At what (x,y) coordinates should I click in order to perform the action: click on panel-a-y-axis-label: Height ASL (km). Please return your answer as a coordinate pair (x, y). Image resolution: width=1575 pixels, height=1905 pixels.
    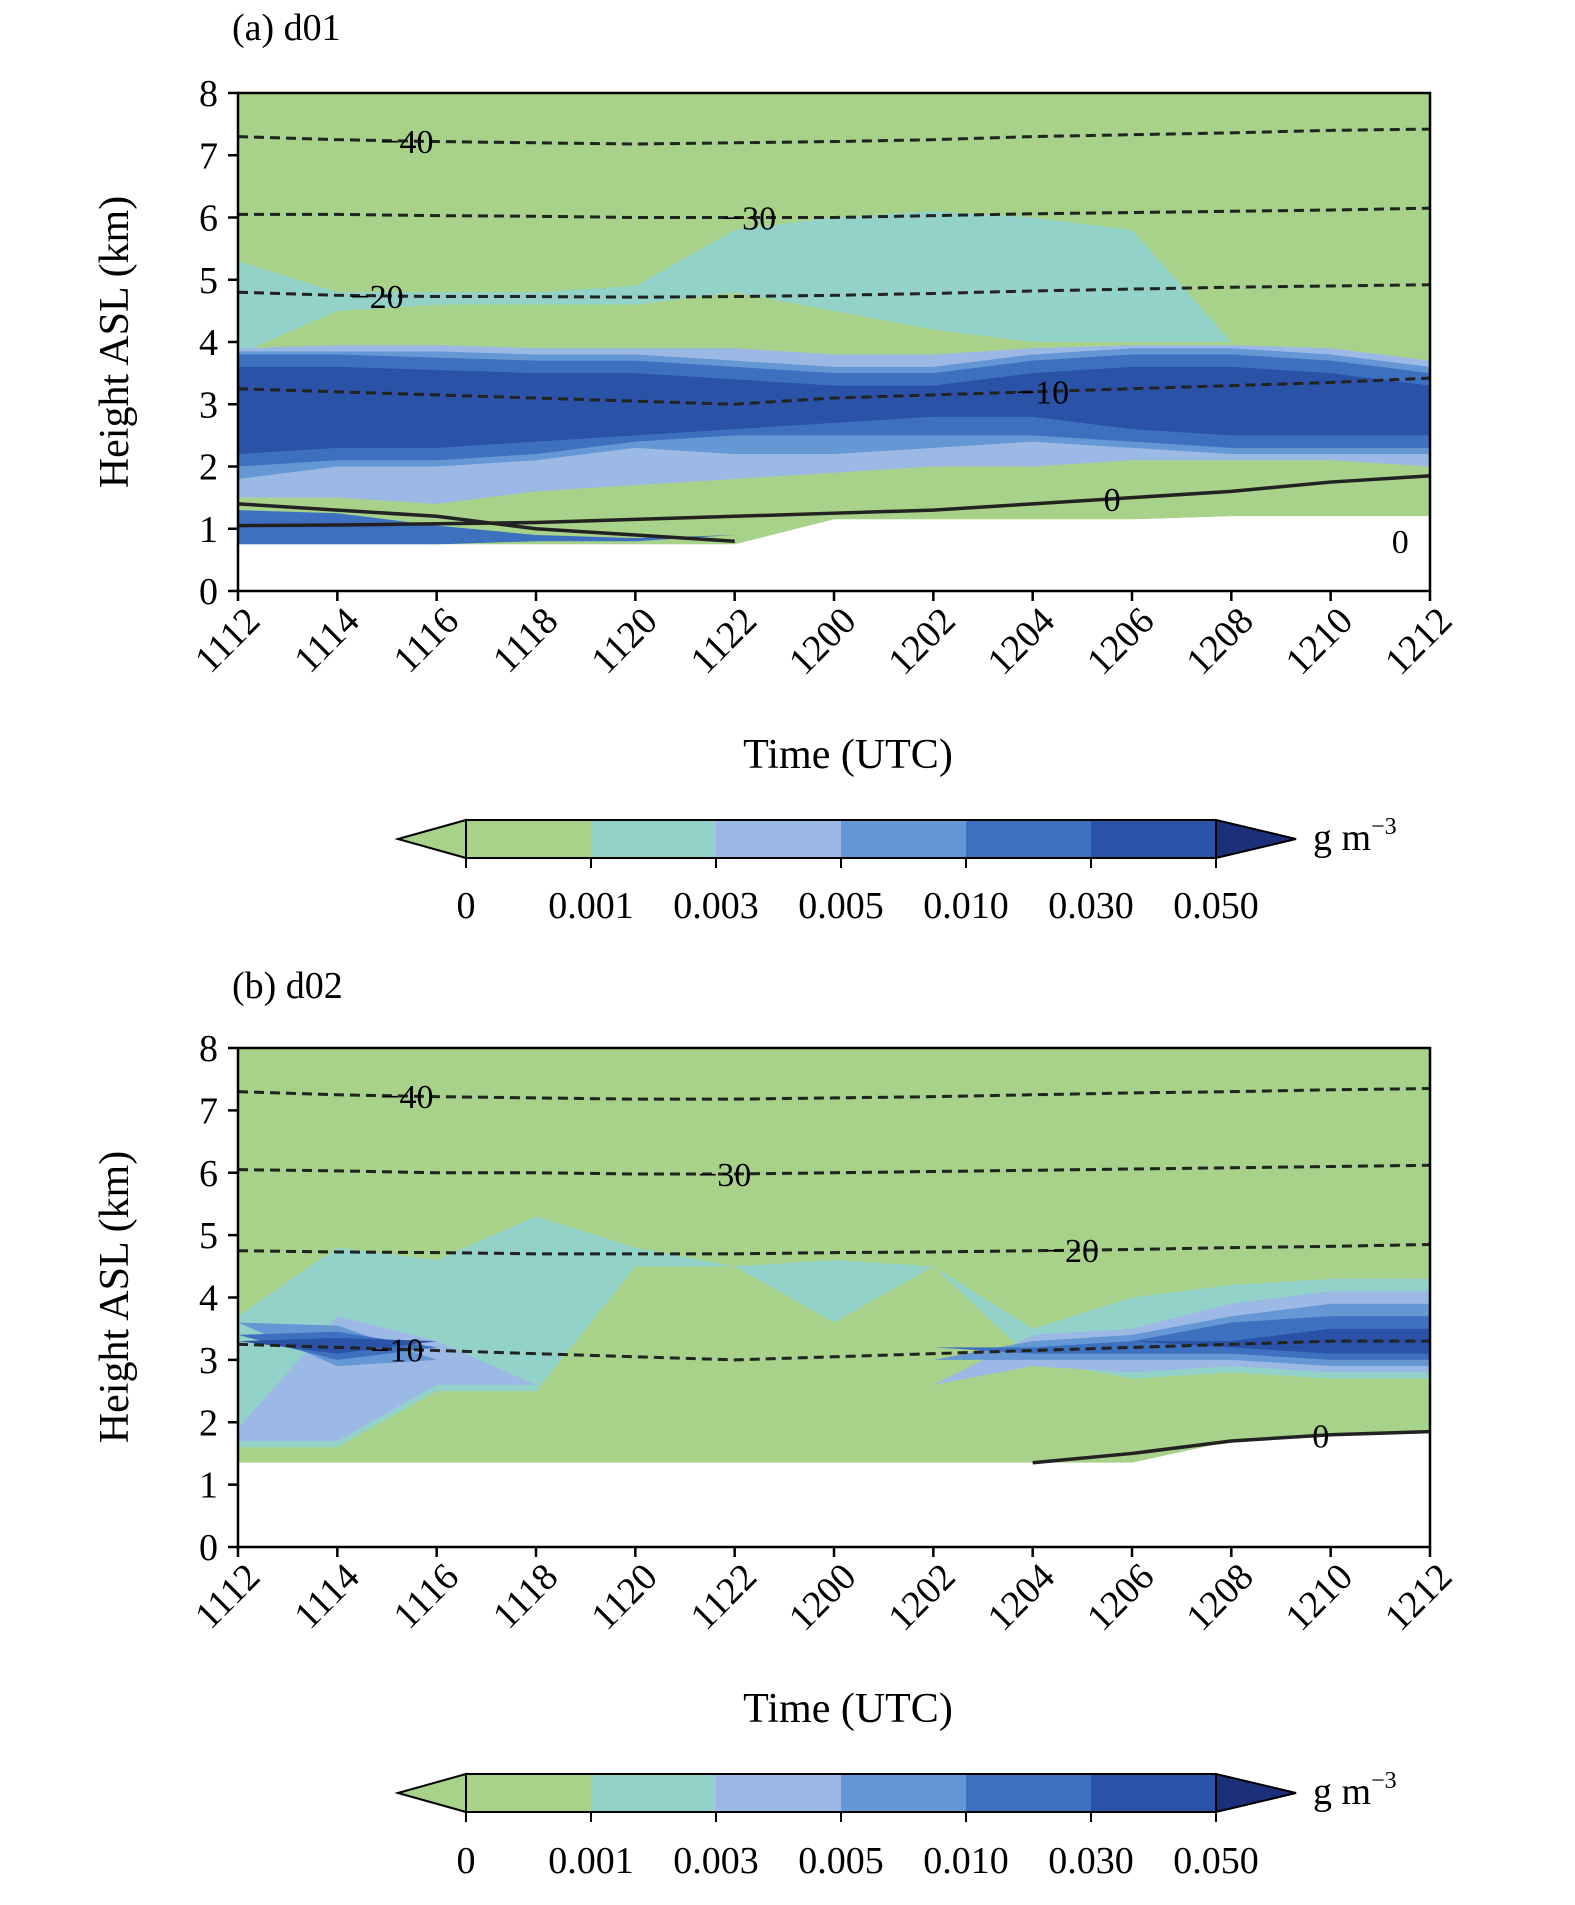
    Looking at the image, I should click on (115, 342).